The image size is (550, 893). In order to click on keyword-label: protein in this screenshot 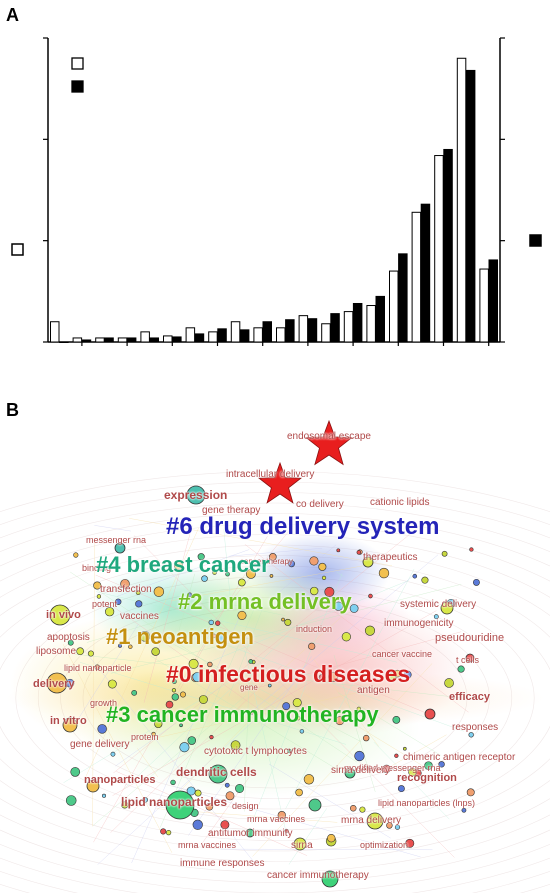, I will do `click(145, 737)`.